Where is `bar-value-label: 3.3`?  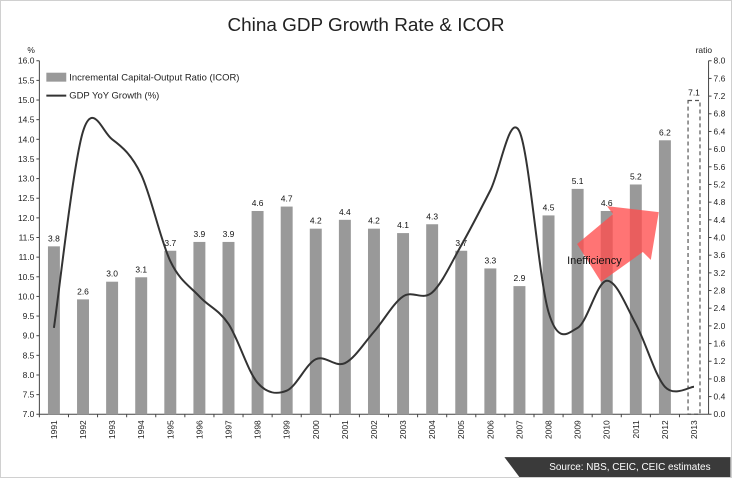 bar-value-label: 3.3 is located at coordinates (490, 260).